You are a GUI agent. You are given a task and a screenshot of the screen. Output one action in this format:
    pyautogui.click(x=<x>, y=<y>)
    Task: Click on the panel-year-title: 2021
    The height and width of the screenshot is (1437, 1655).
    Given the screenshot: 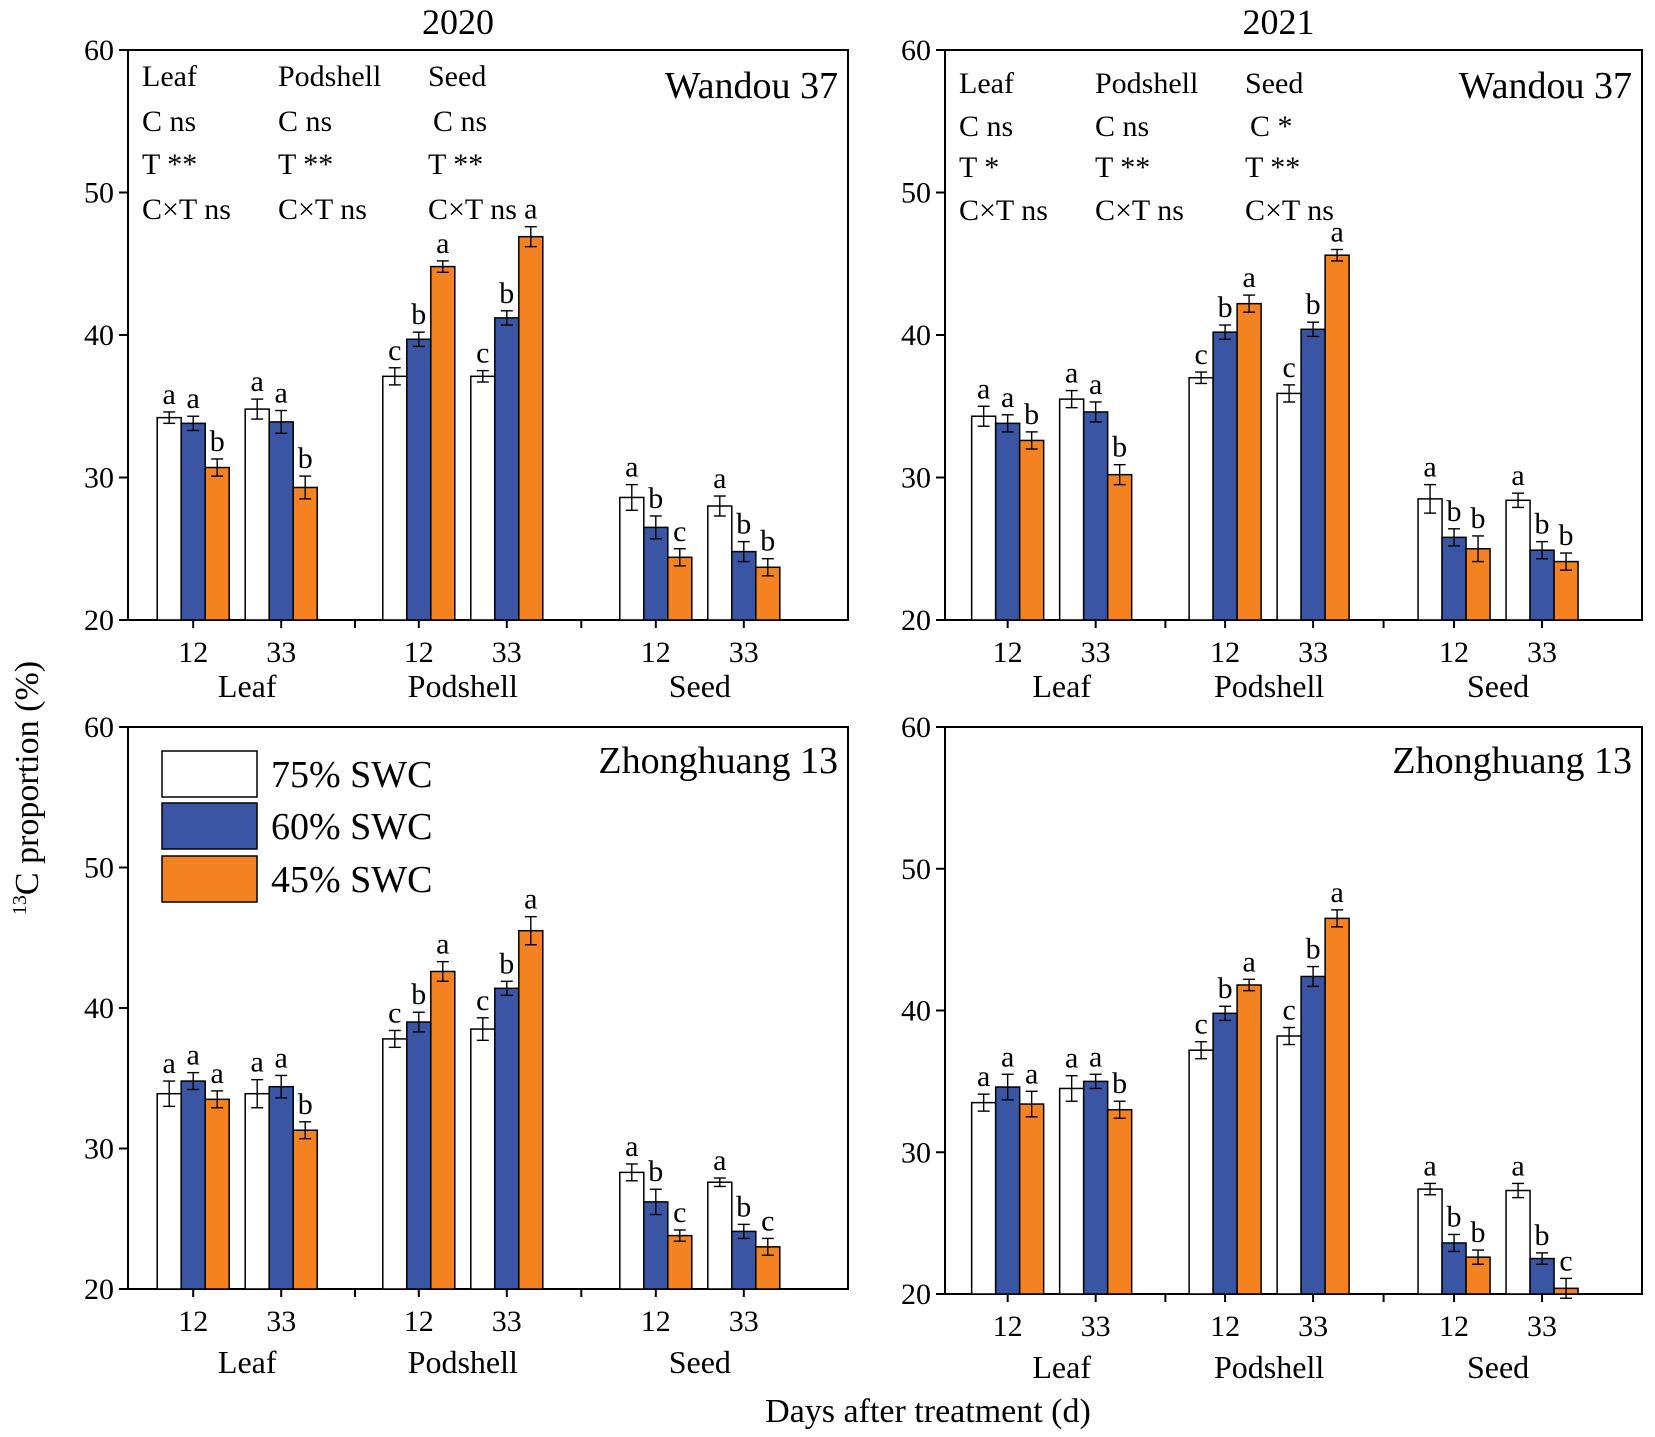 What is the action you would take?
    pyautogui.click(x=1279, y=22)
    